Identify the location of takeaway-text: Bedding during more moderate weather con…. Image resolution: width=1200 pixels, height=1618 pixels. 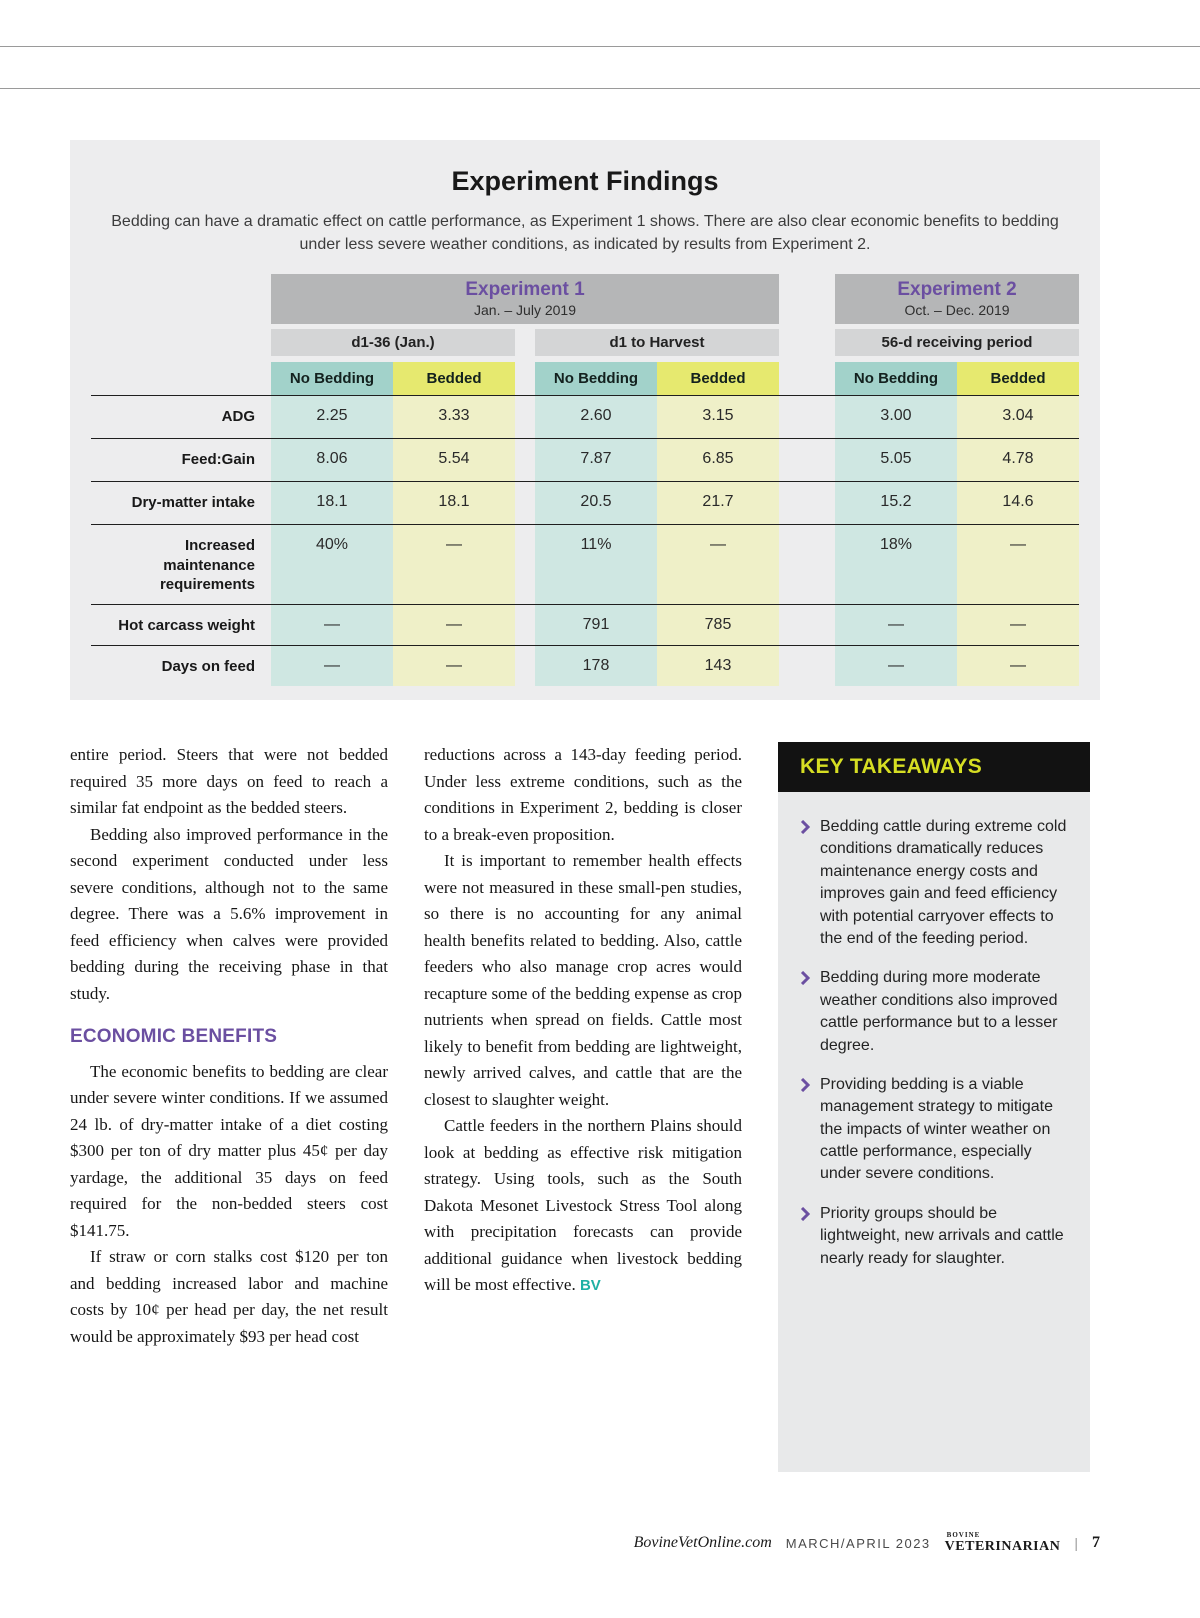
(939, 1011).